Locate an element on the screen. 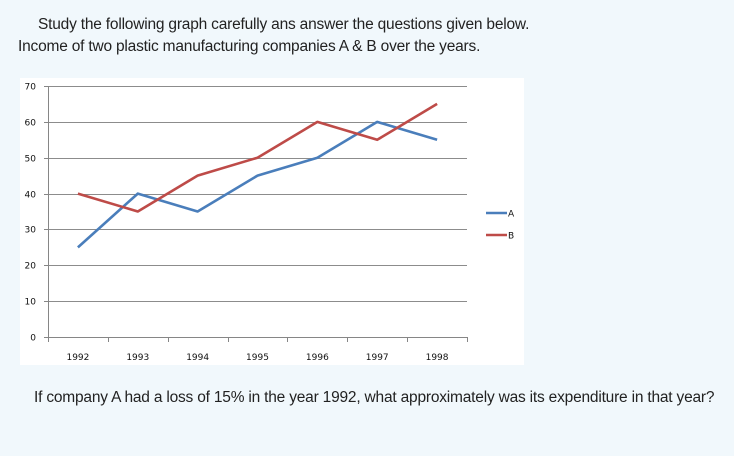 This screenshot has width=734, height=456. x-tick-label: 1995 is located at coordinates (257, 358).